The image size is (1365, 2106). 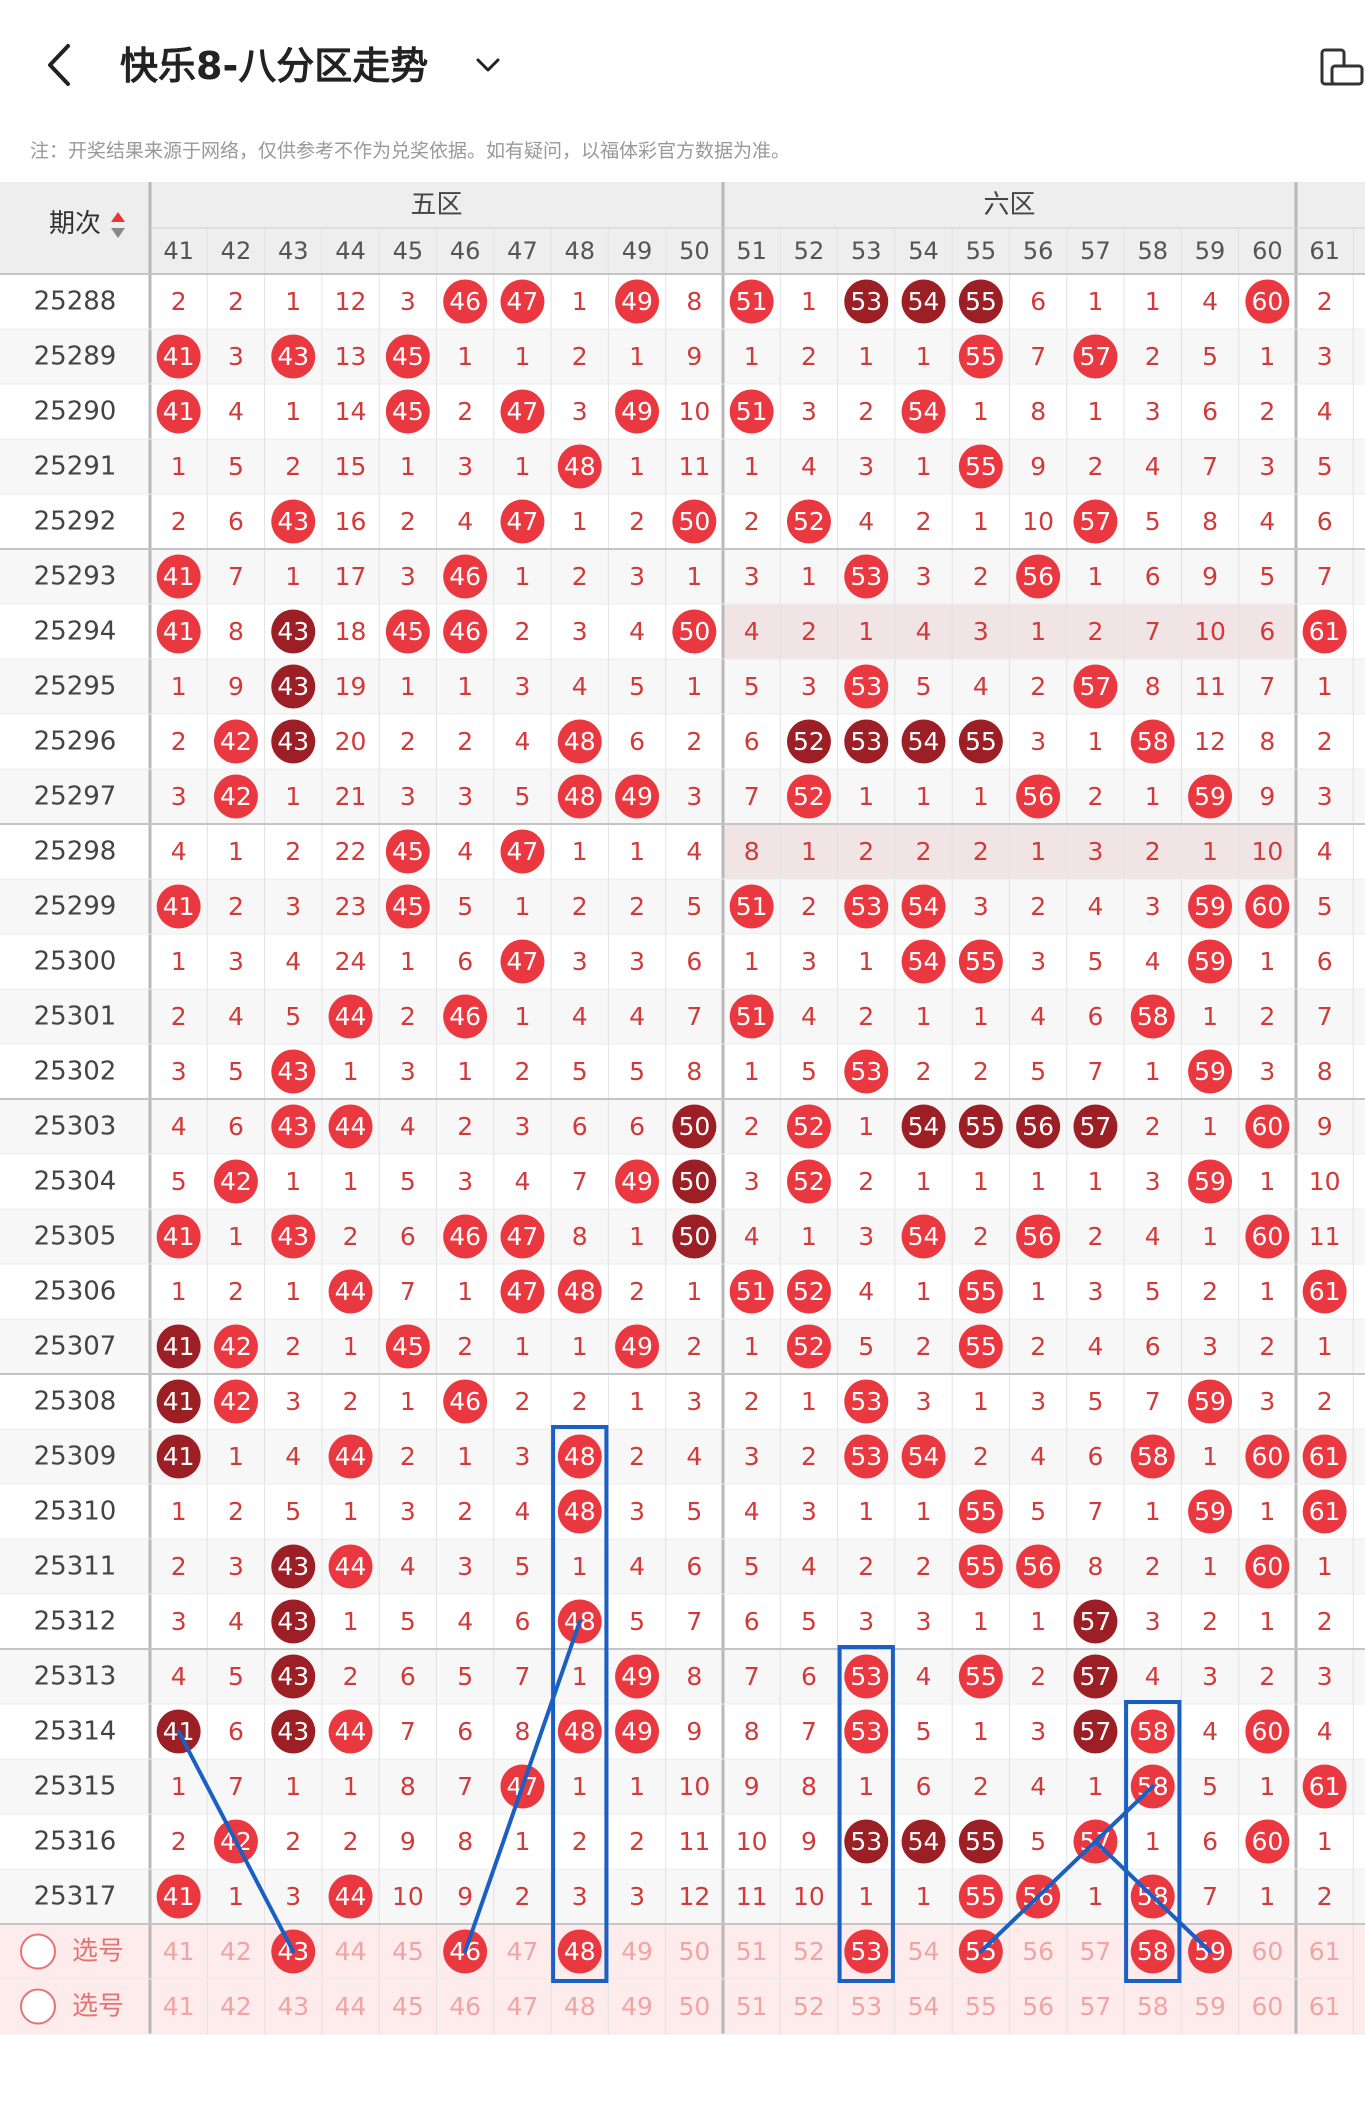 I want to click on ball-number: 44, so click(x=351, y=1456).